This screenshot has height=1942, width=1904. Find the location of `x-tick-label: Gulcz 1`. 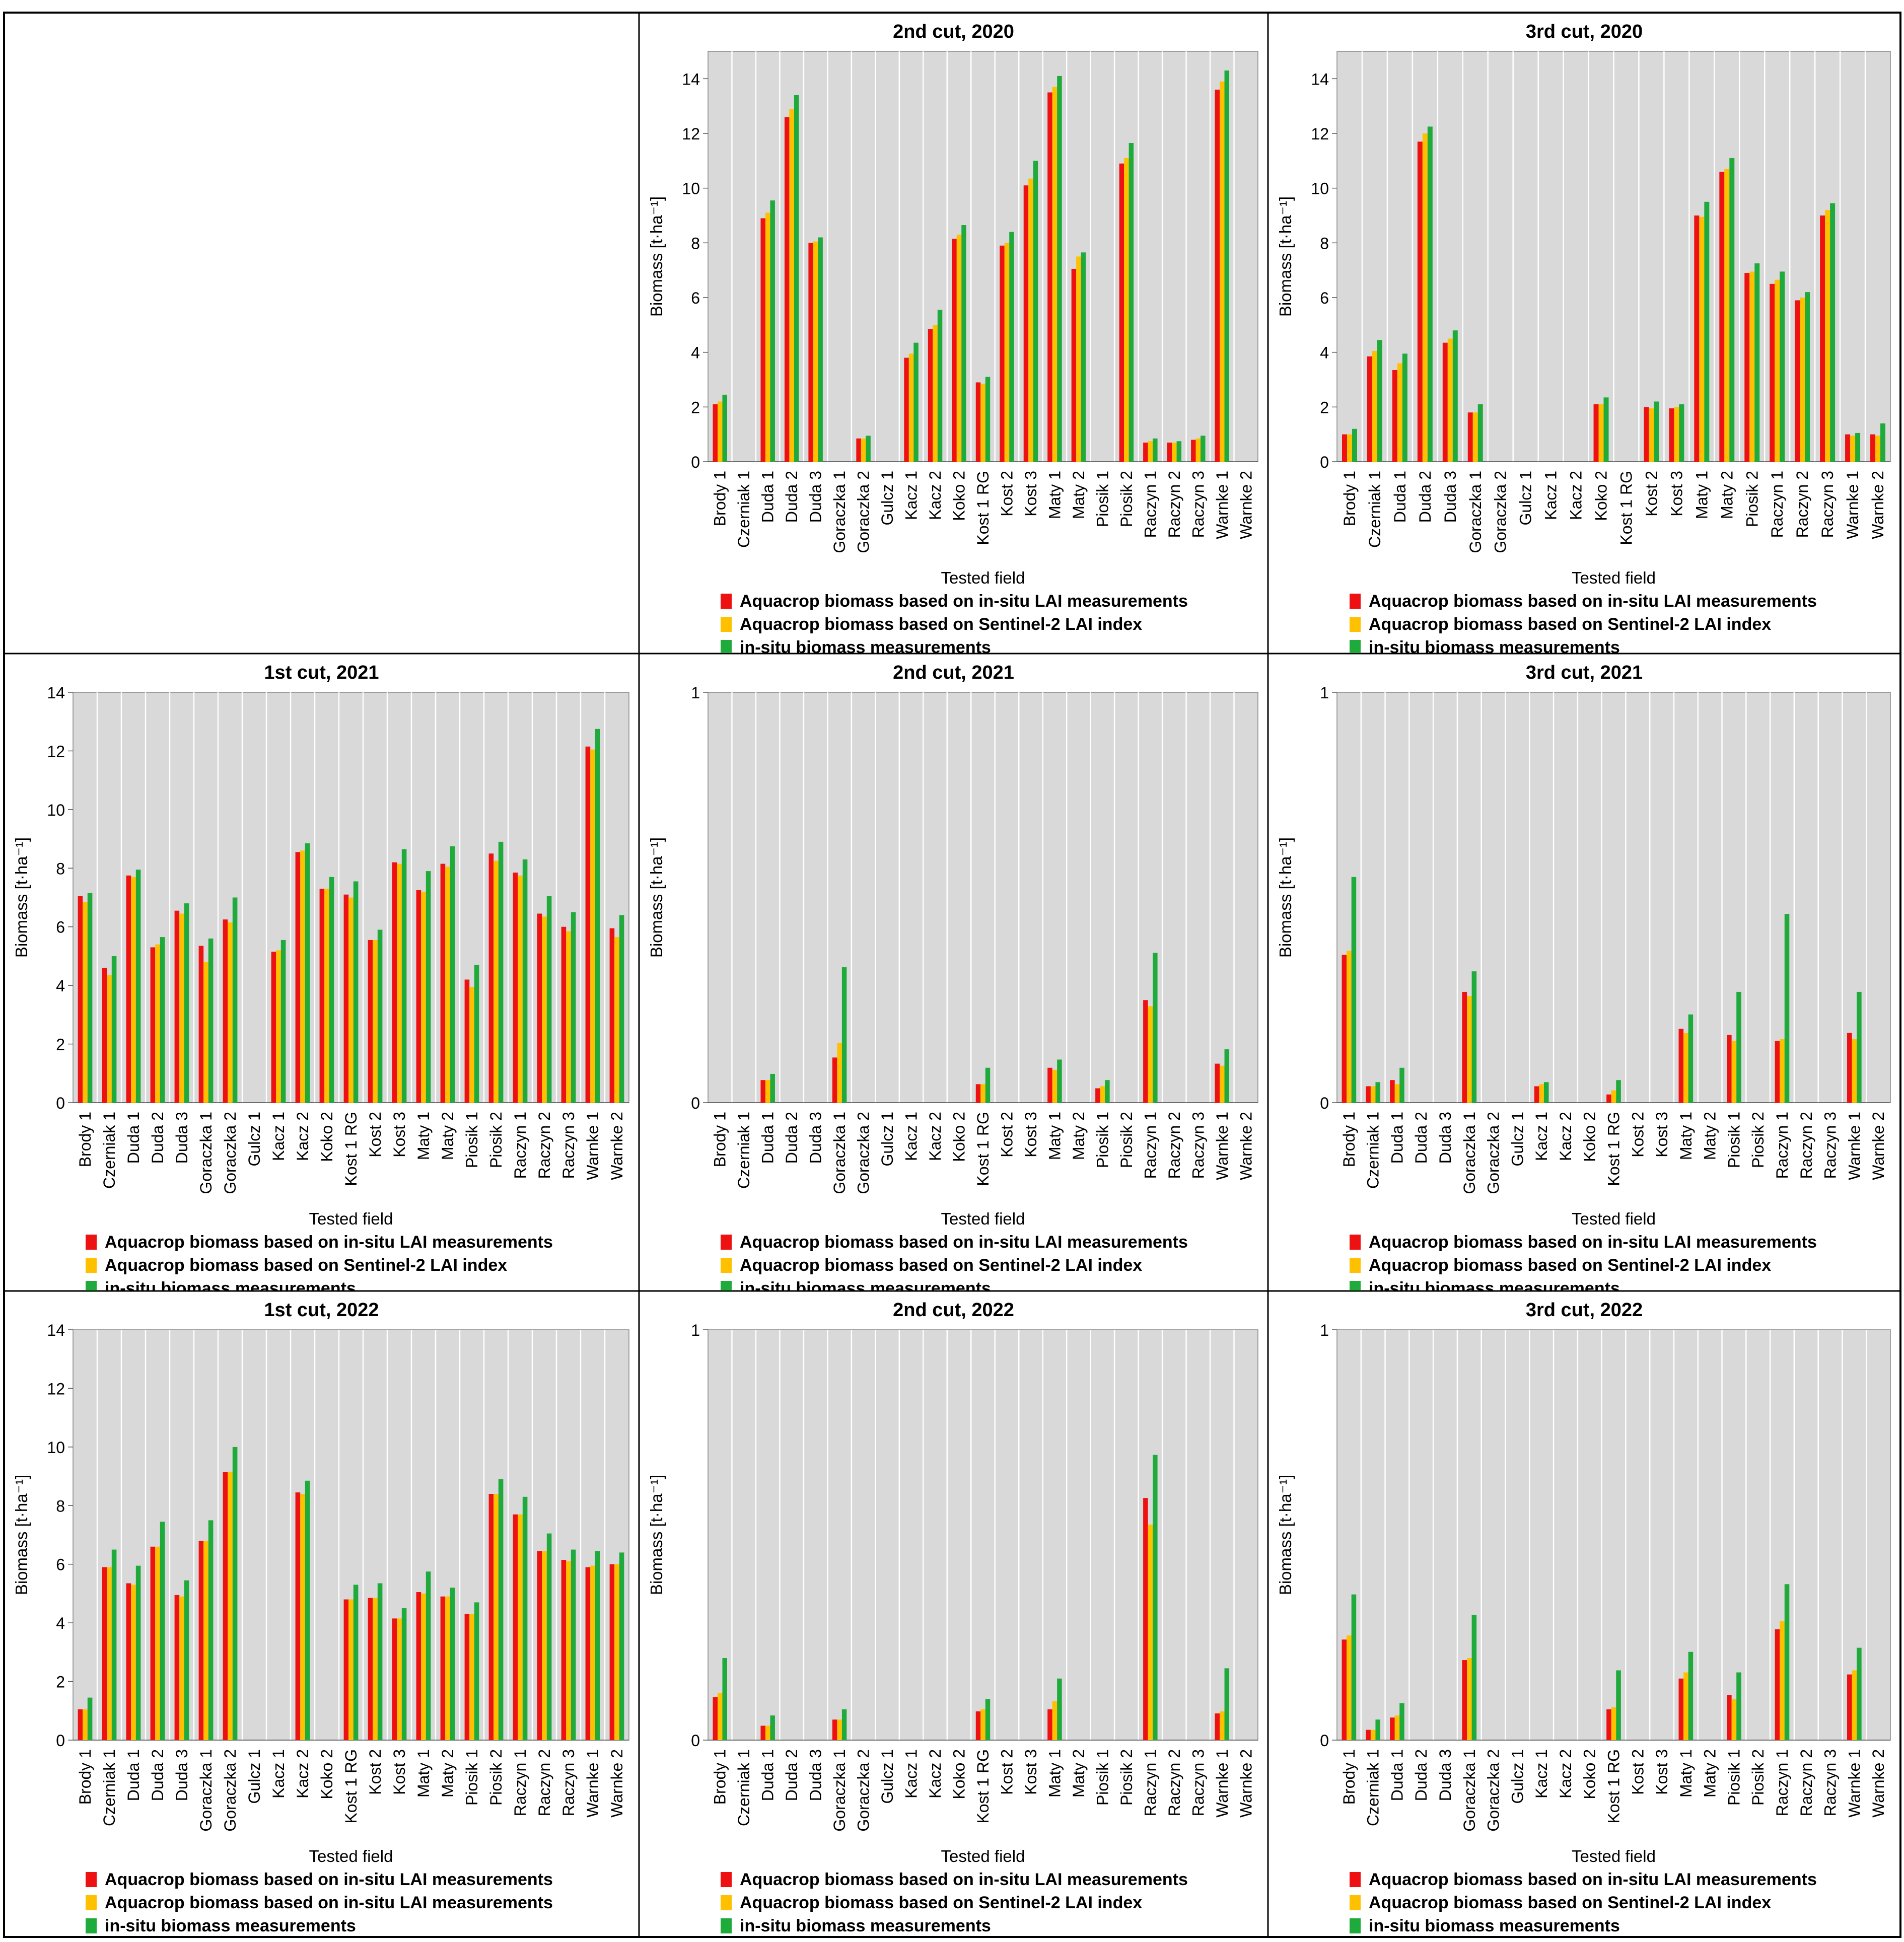

x-tick-label: Gulcz 1 is located at coordinates (254, 1139).